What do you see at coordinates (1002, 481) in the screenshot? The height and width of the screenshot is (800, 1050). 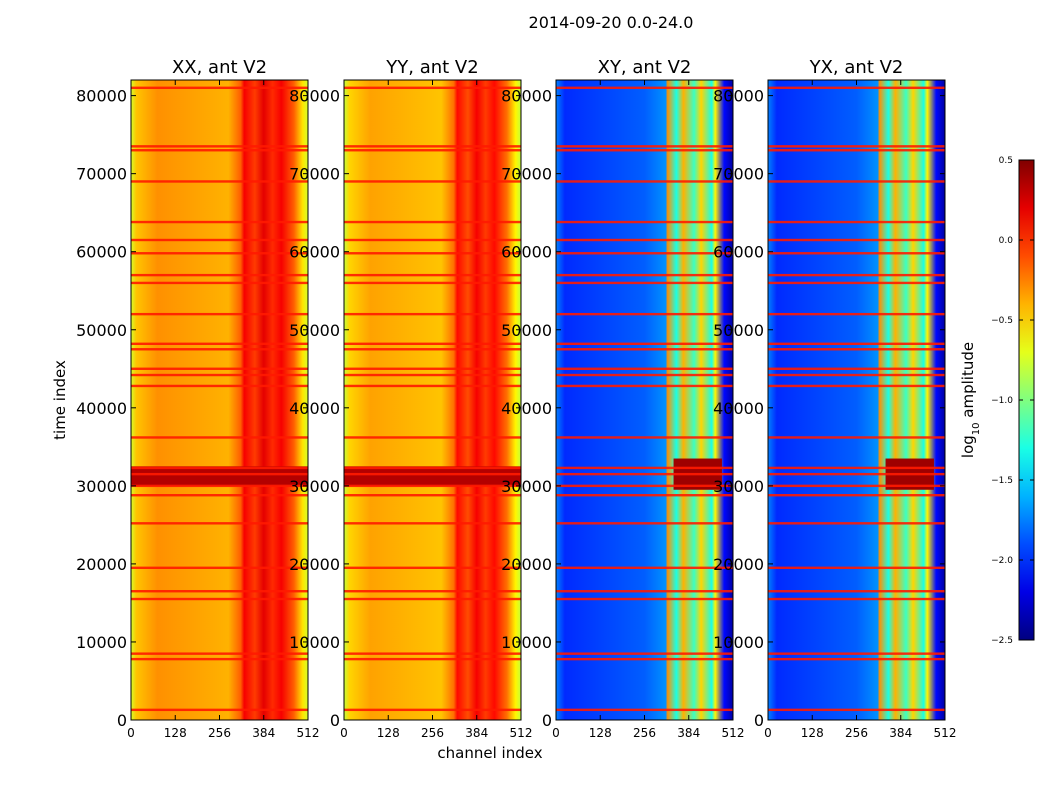 I see `colorbar-tick-label: −1.5` at bounding box center [1002, 481].